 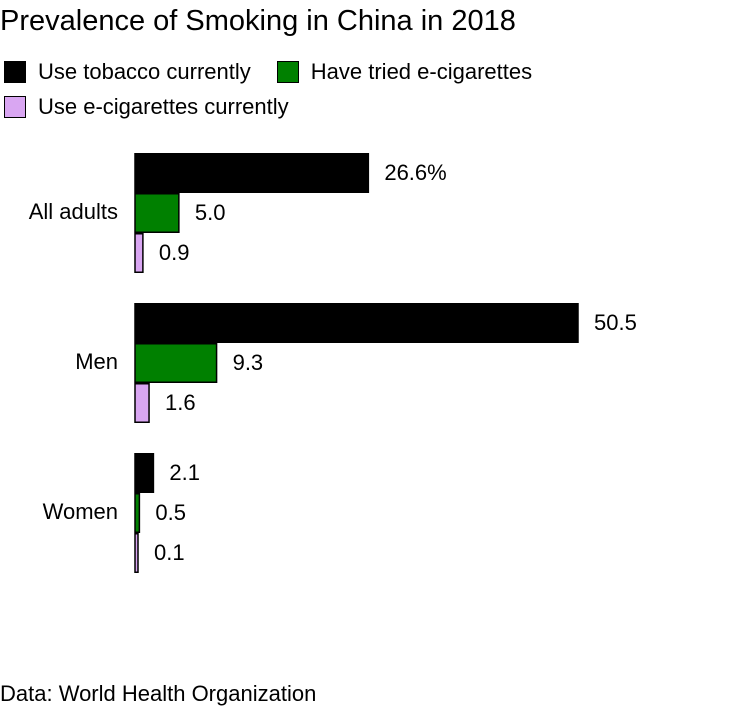 What do you see at coordinates (96, 361) in the screenshot?
I see `category-label: Men` at bounding box center [96, 361].